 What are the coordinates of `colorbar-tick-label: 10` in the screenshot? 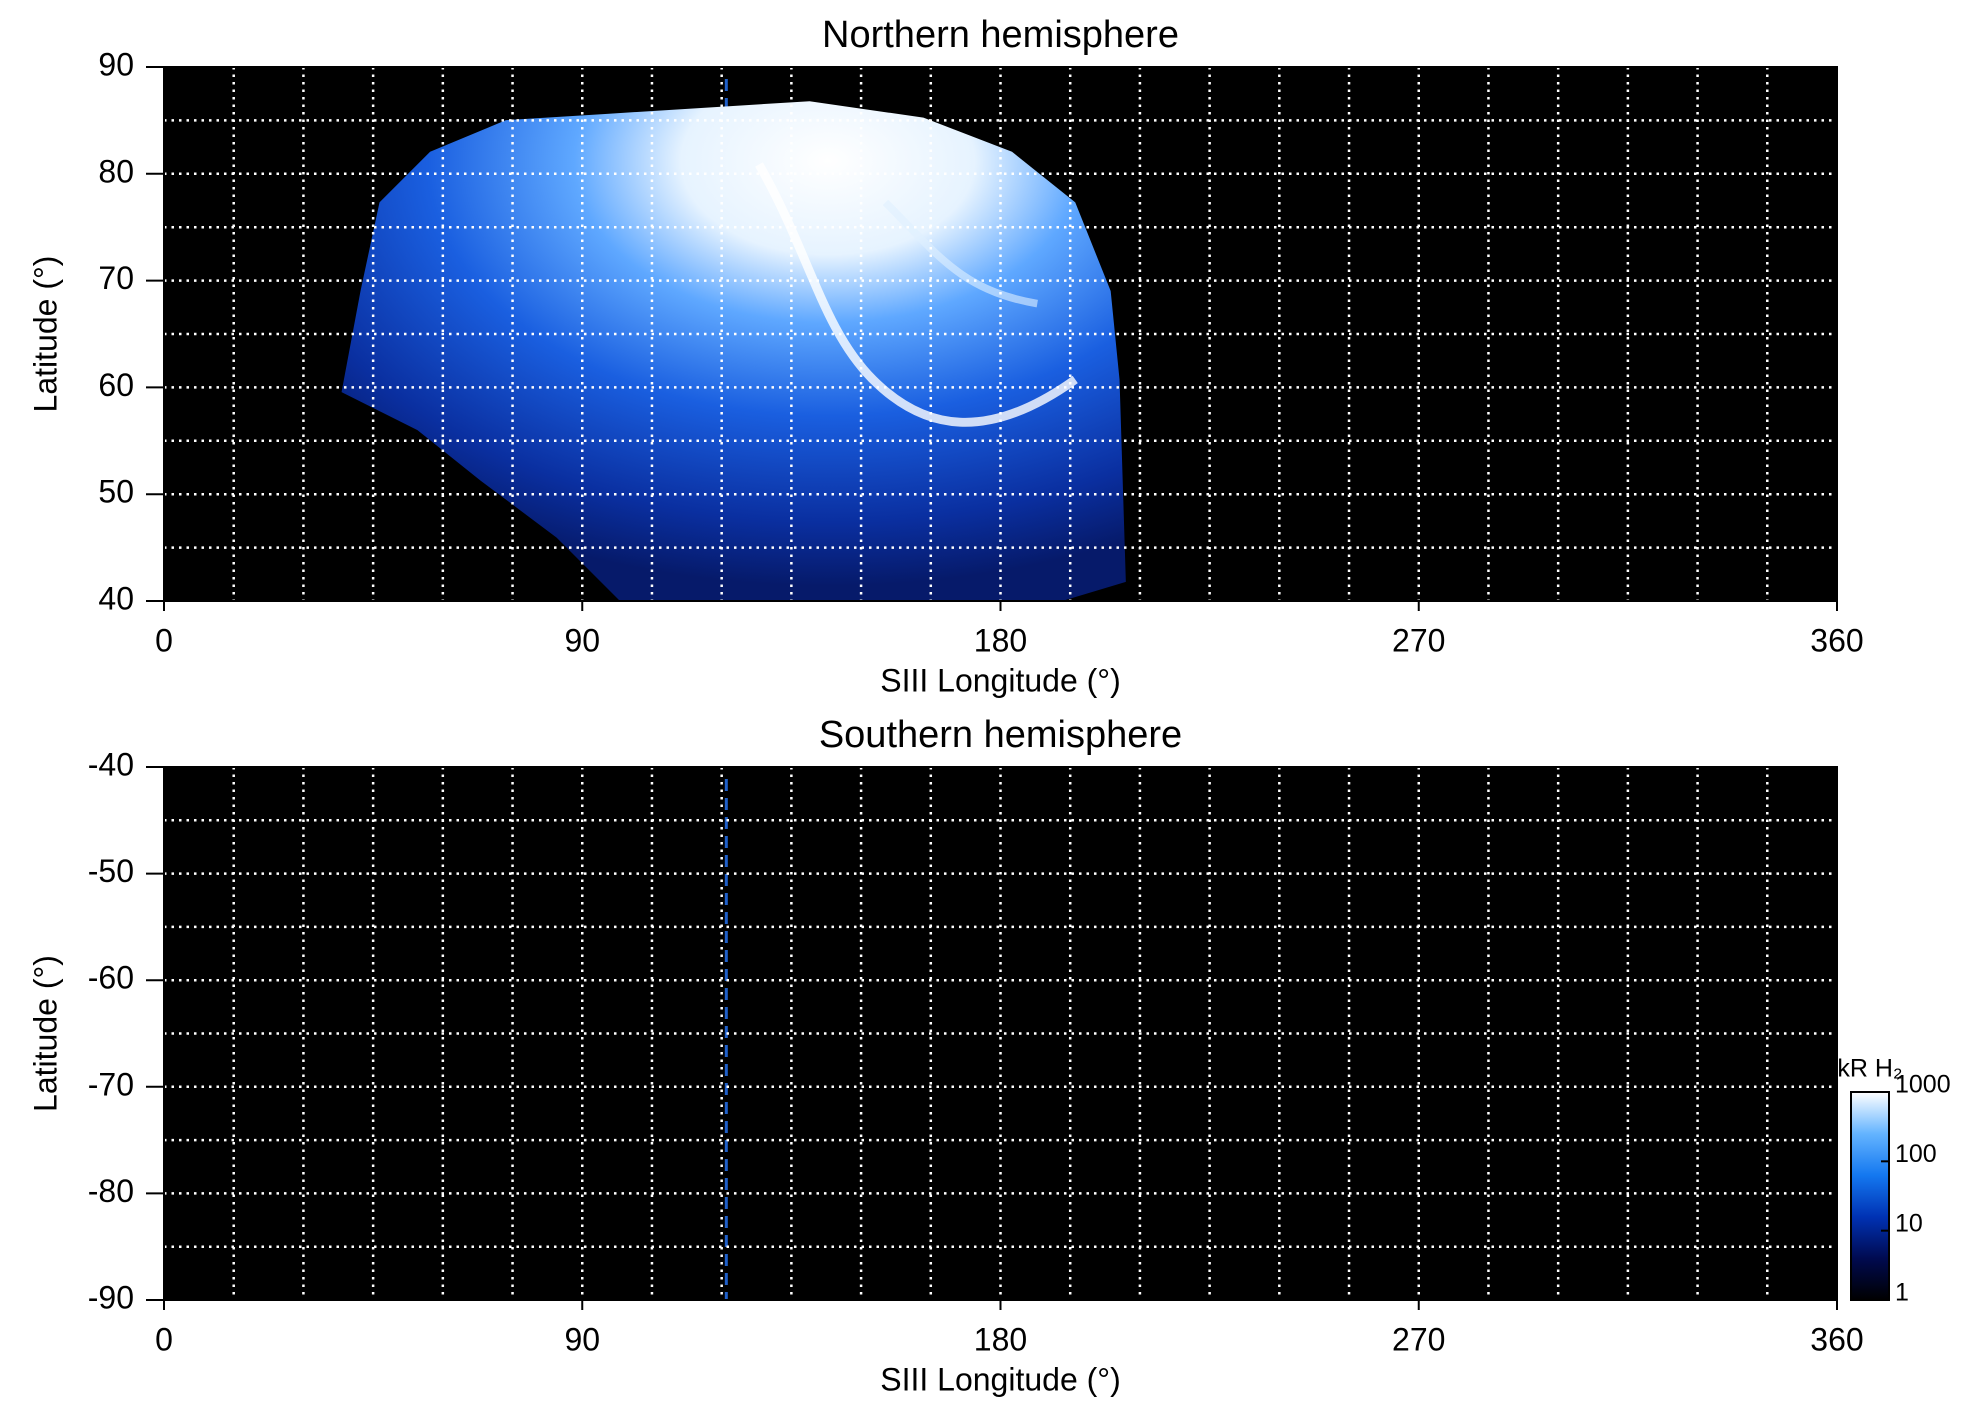 It's located at (1909, 1223).